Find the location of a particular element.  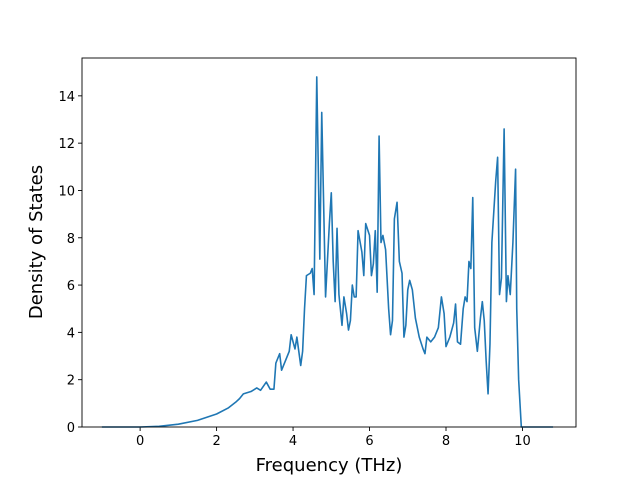

y-tick-label: 2 is located at coordinates (71, 381).